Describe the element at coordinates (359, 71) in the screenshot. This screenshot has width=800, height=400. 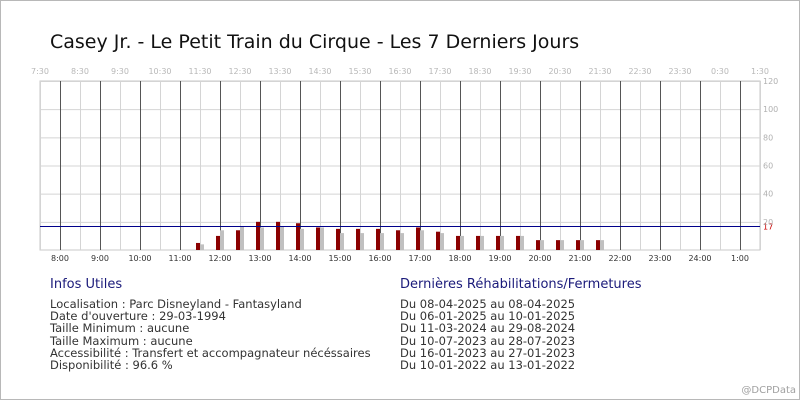
I see `top-tick-label: 15:30` at that location.